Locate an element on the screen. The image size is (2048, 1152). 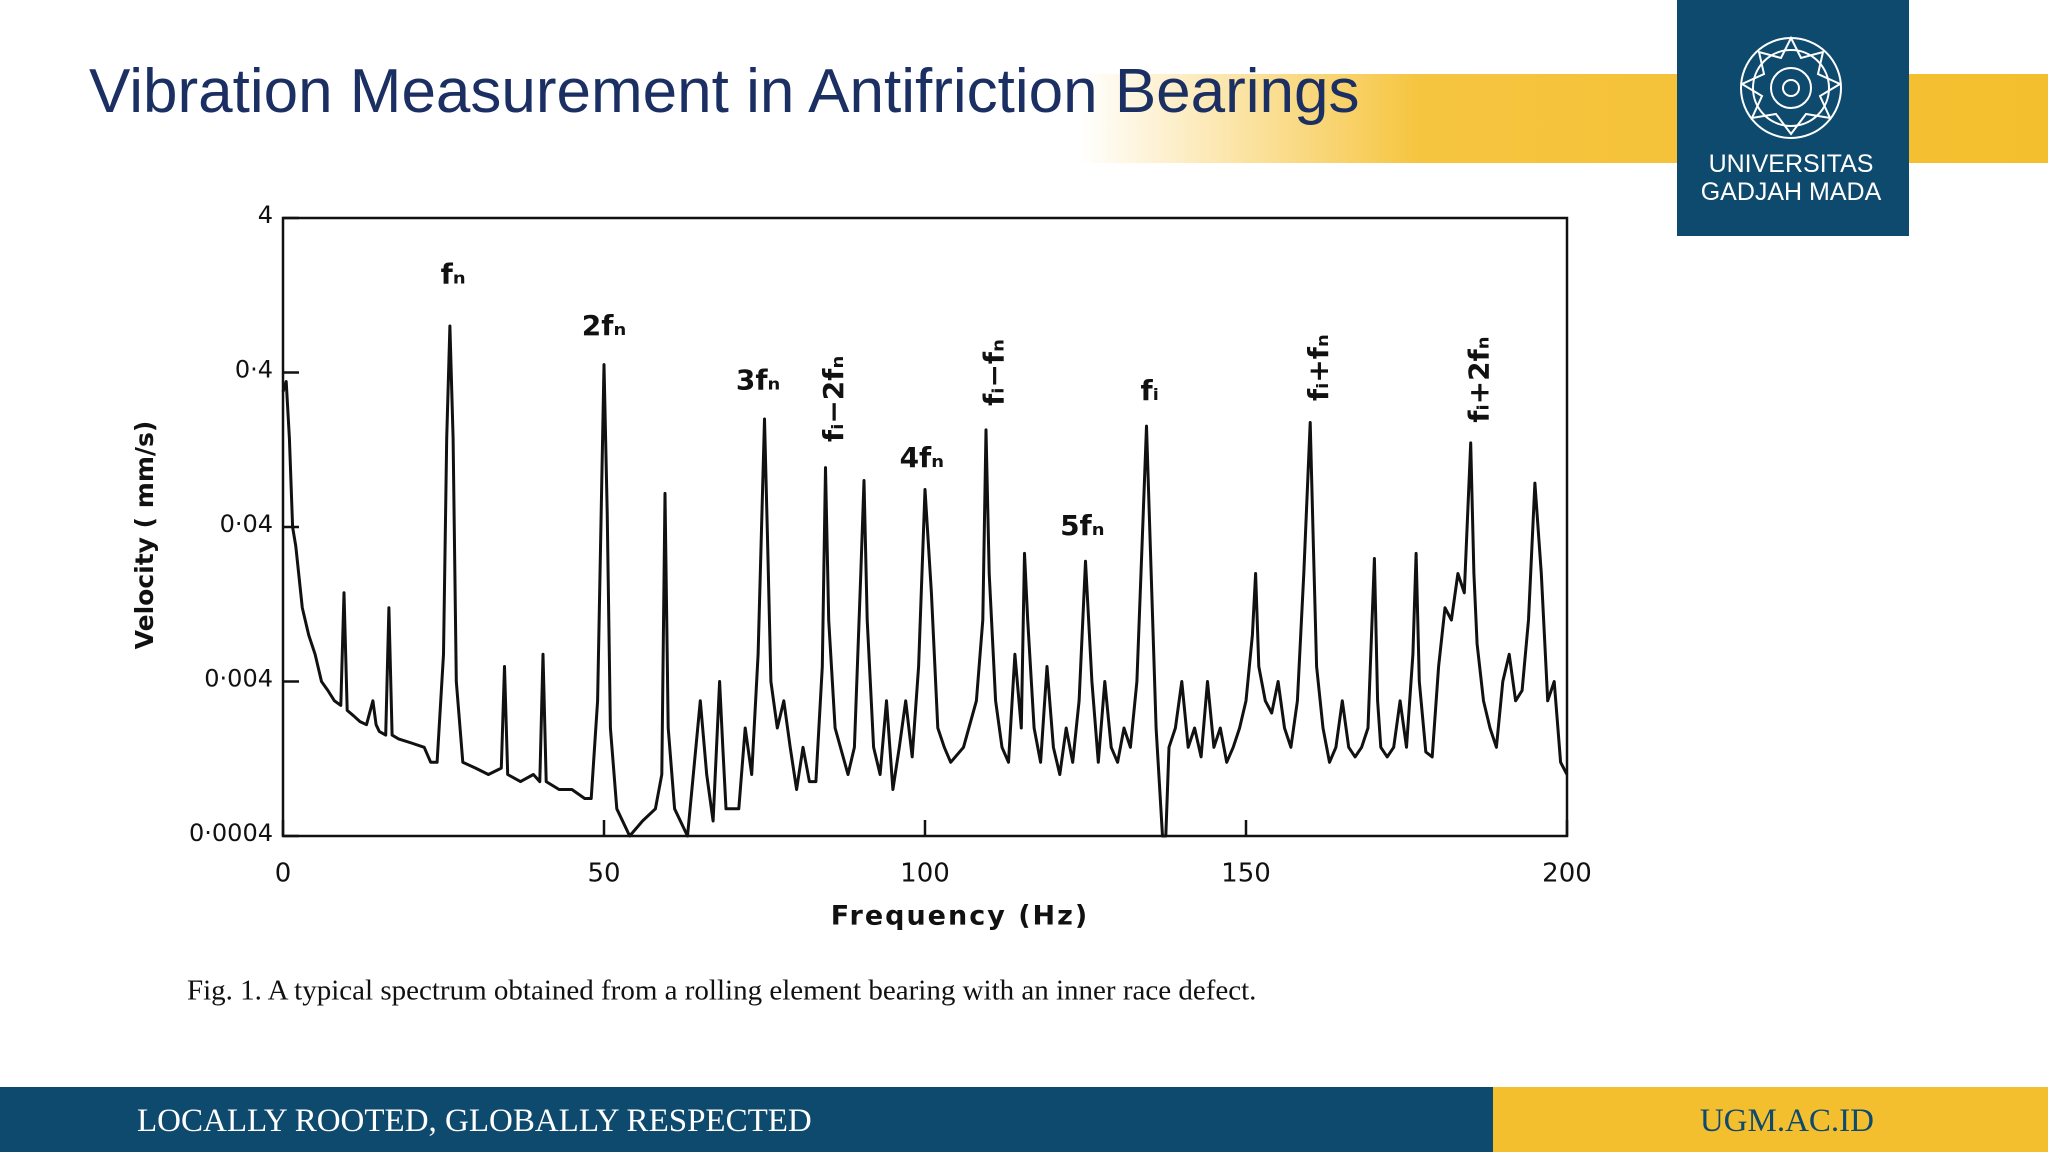
peak-annotation: fᵢ+fₙ is located at coordinates (1318, 367).